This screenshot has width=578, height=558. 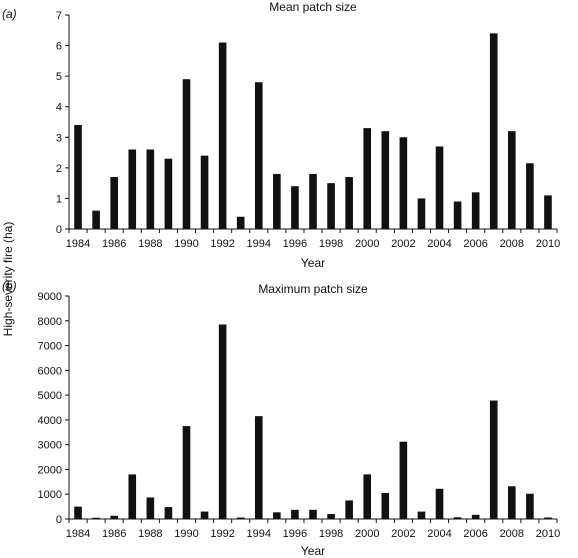 I want to click on bar-b-2010, so click(x=548, y=518).